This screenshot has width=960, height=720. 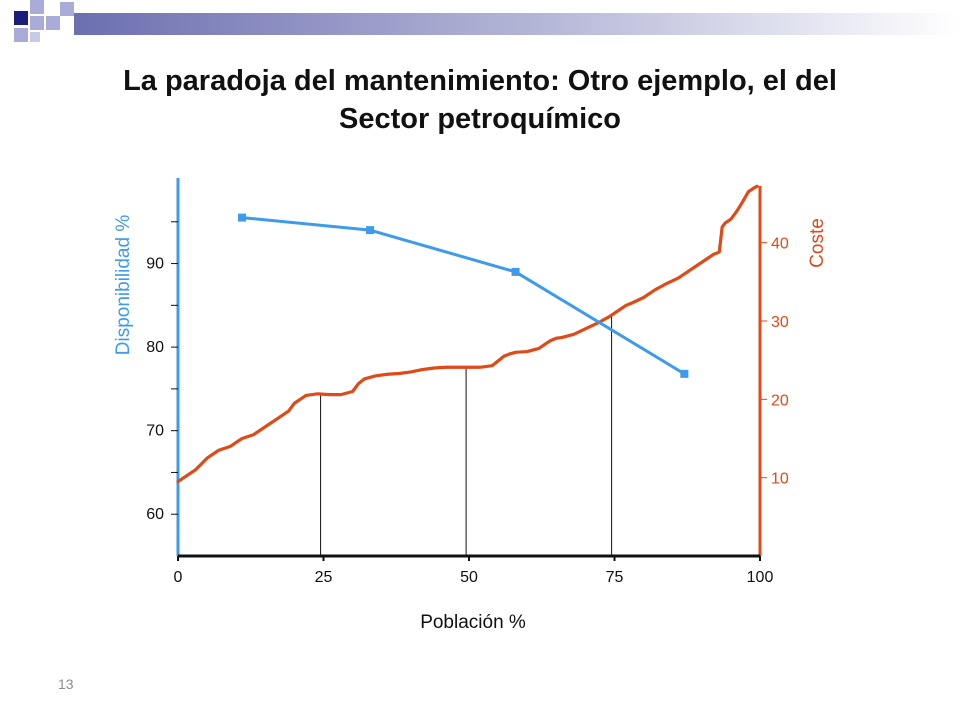 I want to click on decorative-header-band, so click(x=487, y=21).